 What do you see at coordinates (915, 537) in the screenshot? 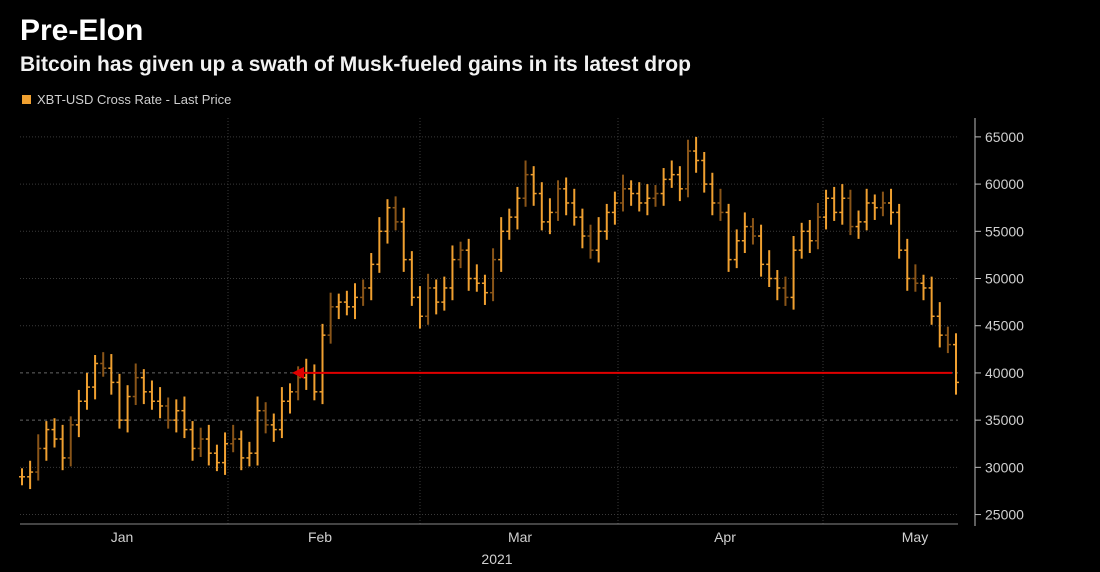
I see `x-tick-label: May` at bounding box center [915, 537].